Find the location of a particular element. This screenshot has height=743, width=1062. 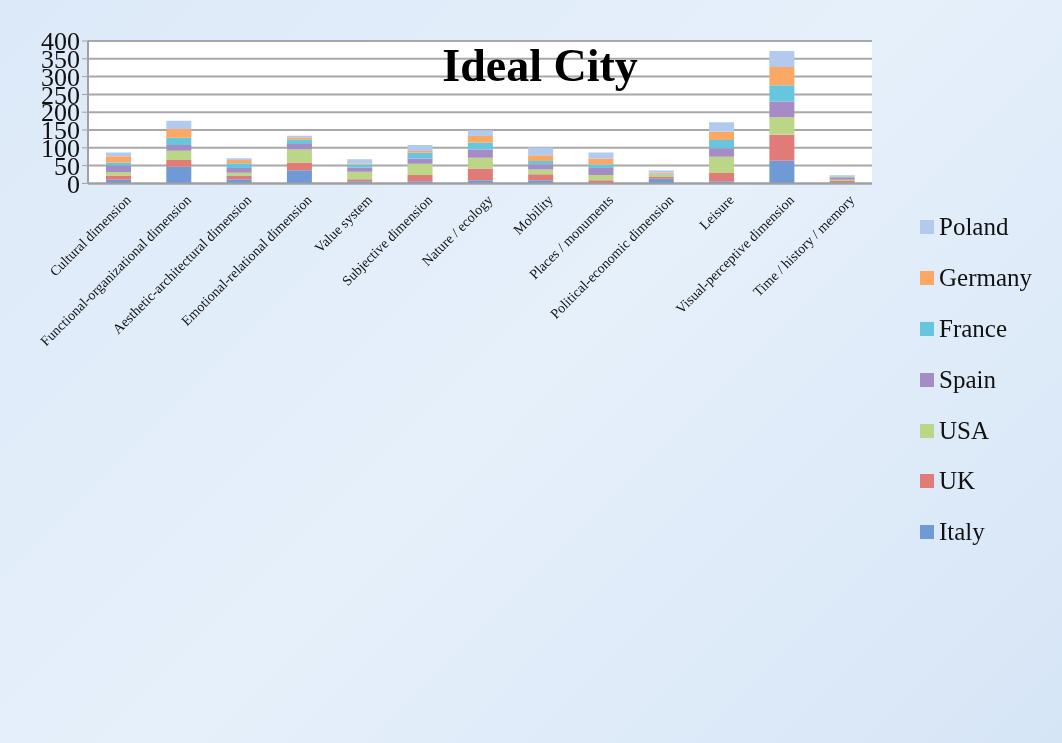

legend-label: France is located at coordinates (973, 328).